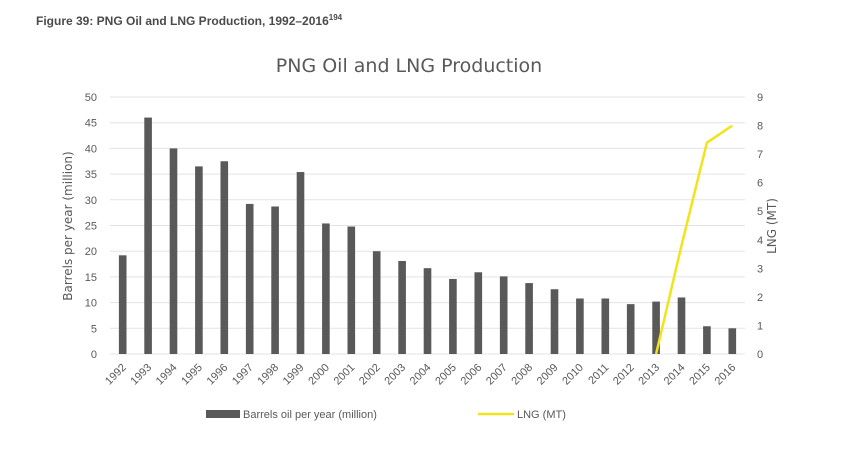  Describe the element at coordinates (760, 298) in the screenshot. I see `right-tick-label: 2` at that location.